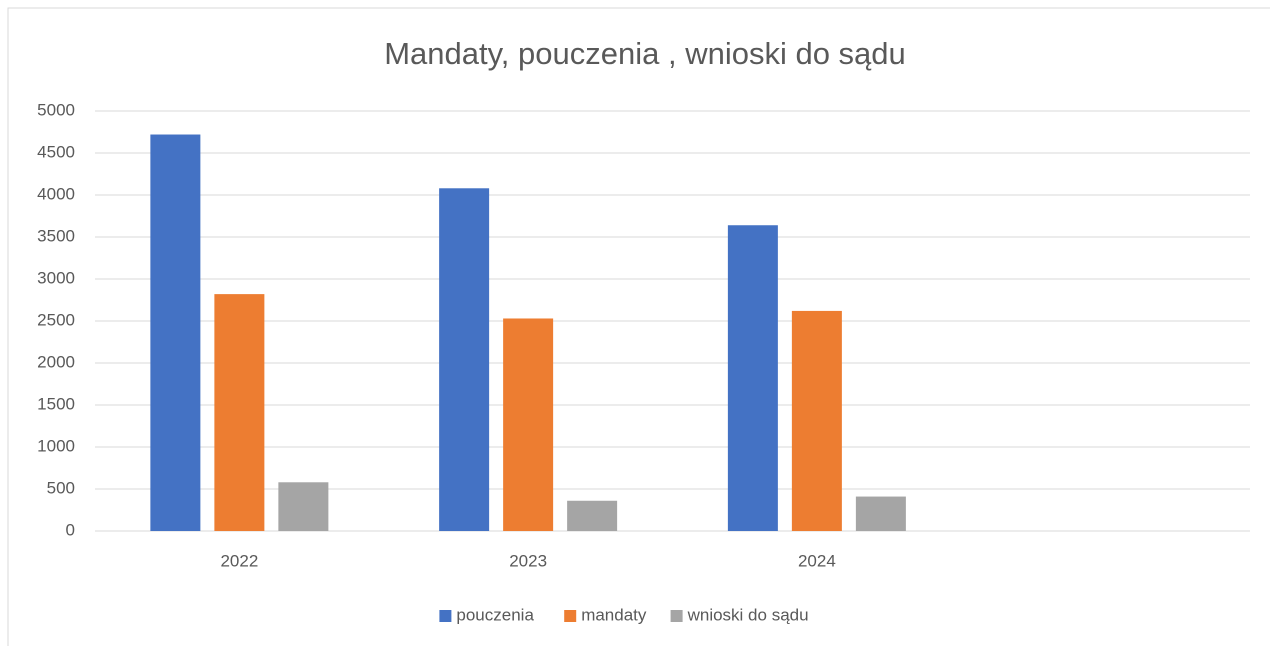 This screenshot has height=646, width=1270. Describe the element at coordinates (614, 614) in the screenshot. I see `legend-label: mandaty` at that location.